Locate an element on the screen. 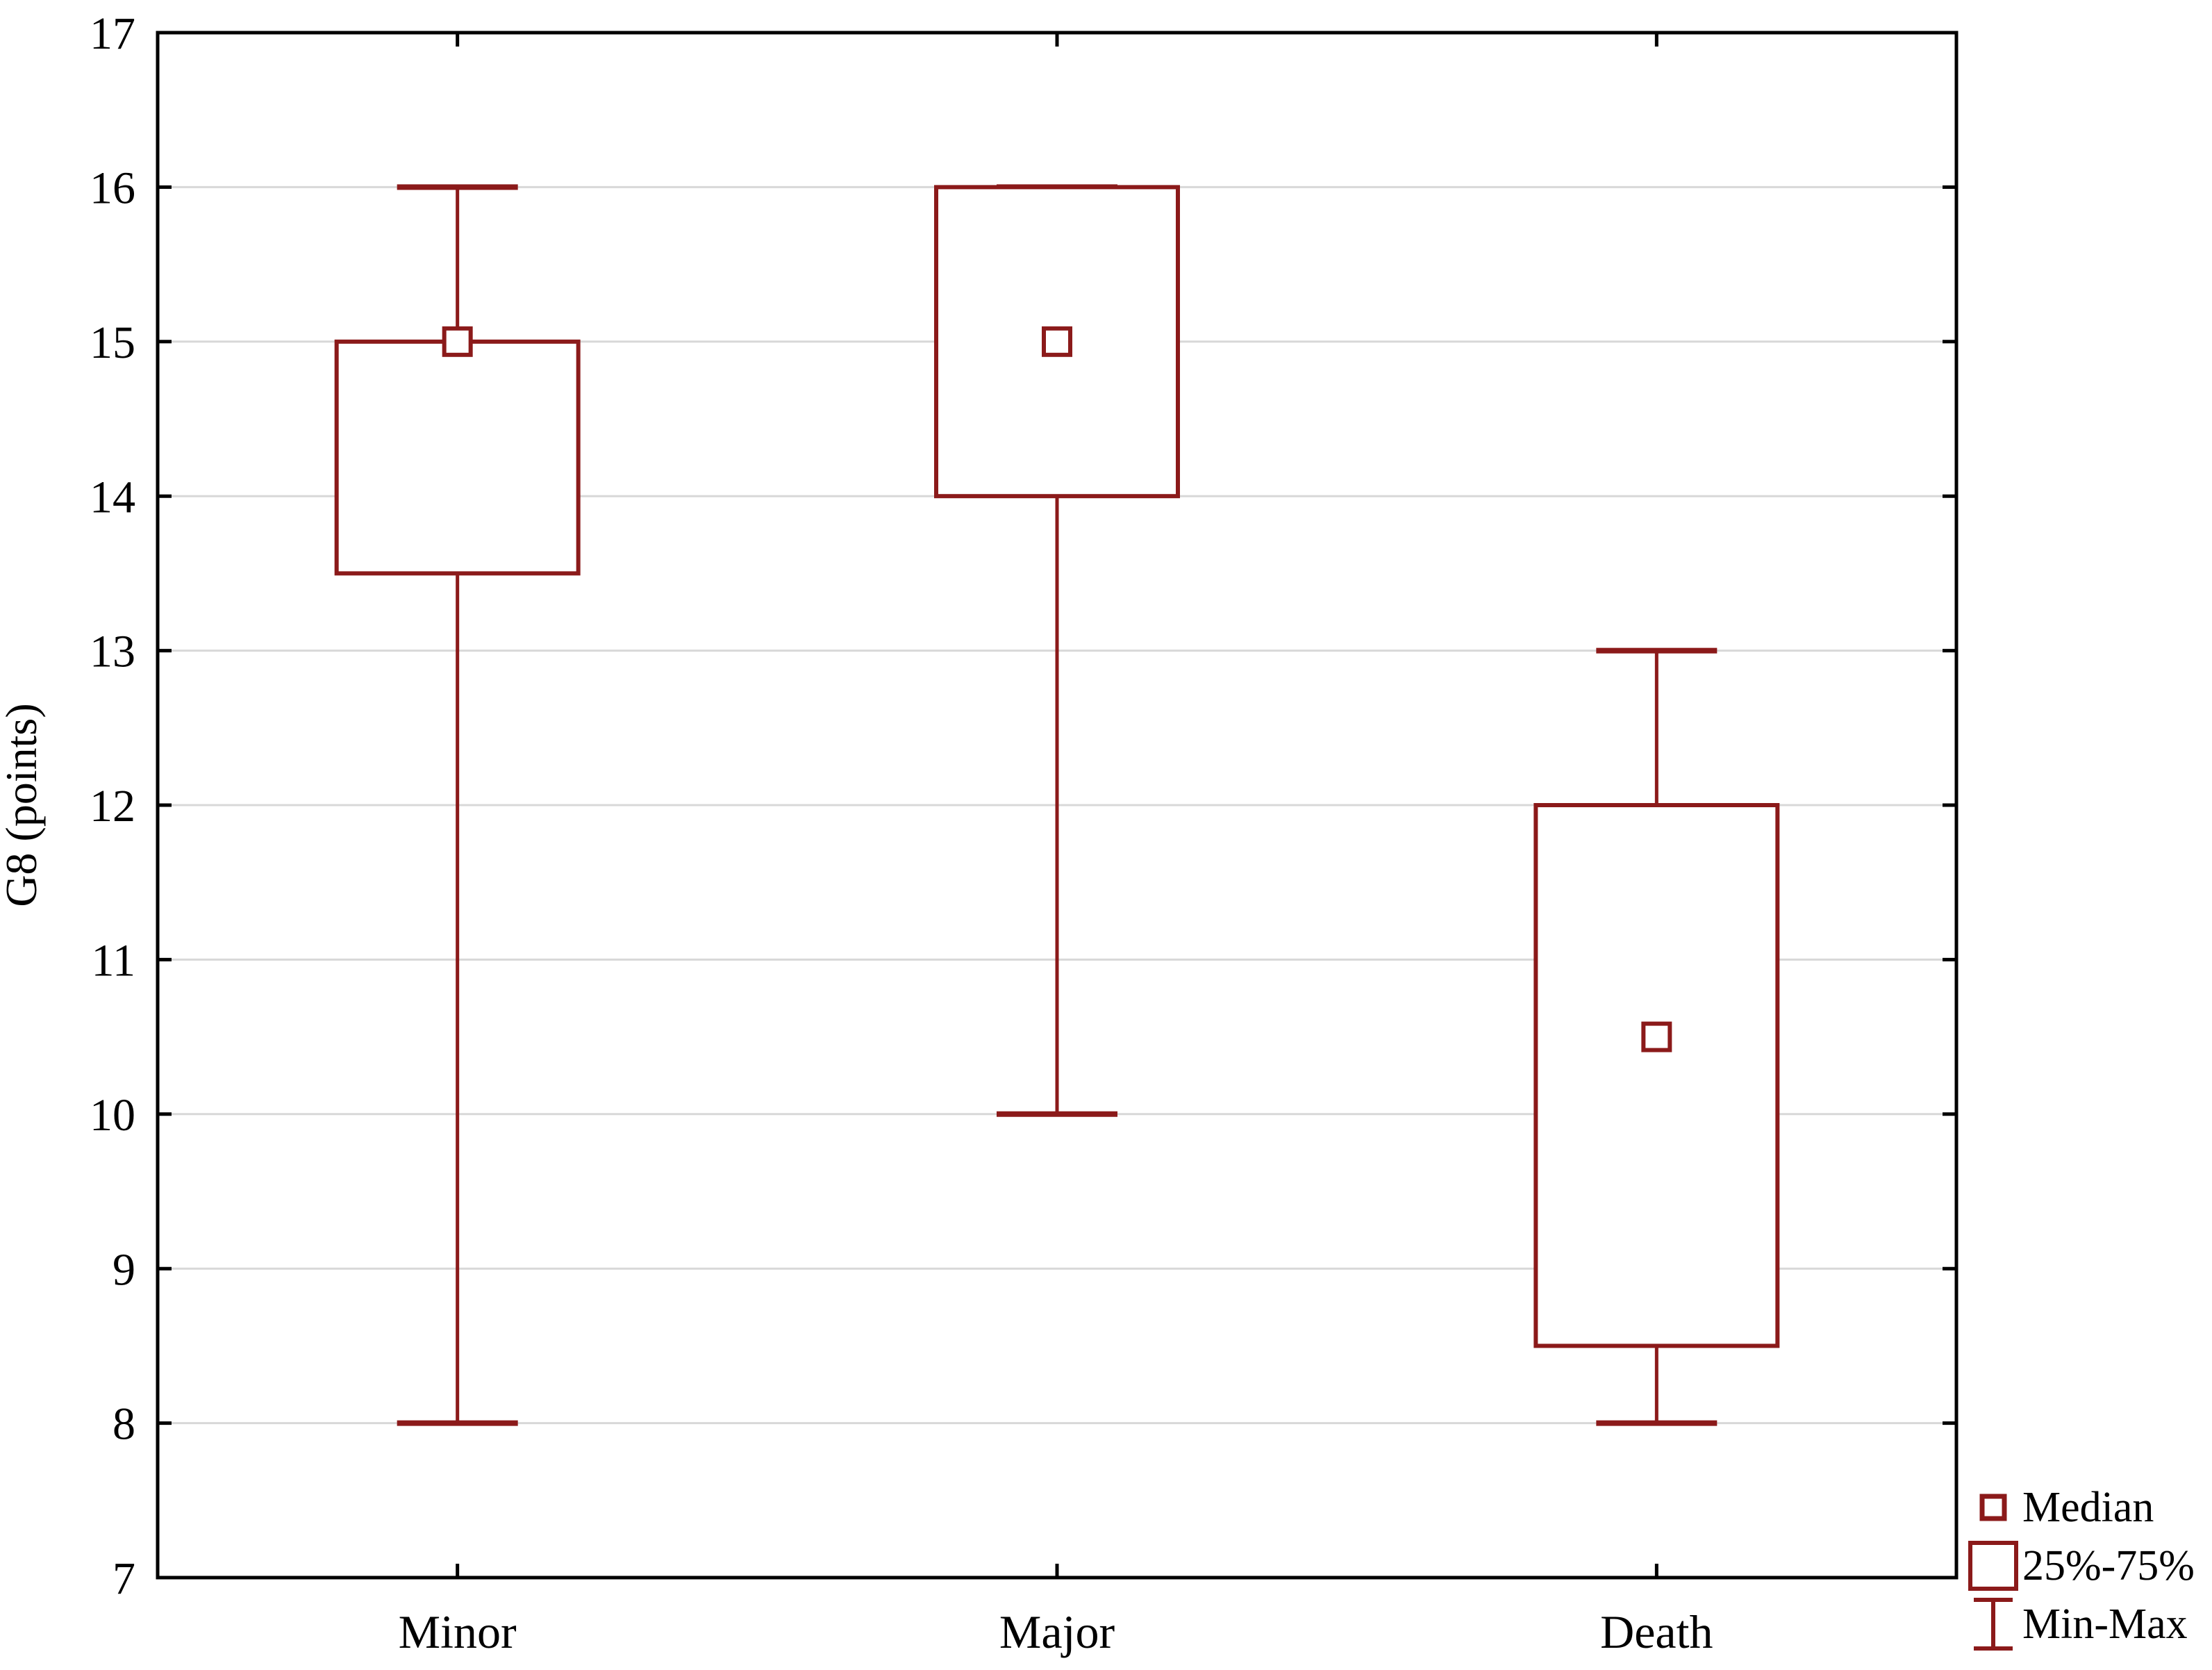 The height and width of the screenshot is (1670, 2212). legend: Median 25%-75% Min-Max is located at coordinates (2079, 1566).